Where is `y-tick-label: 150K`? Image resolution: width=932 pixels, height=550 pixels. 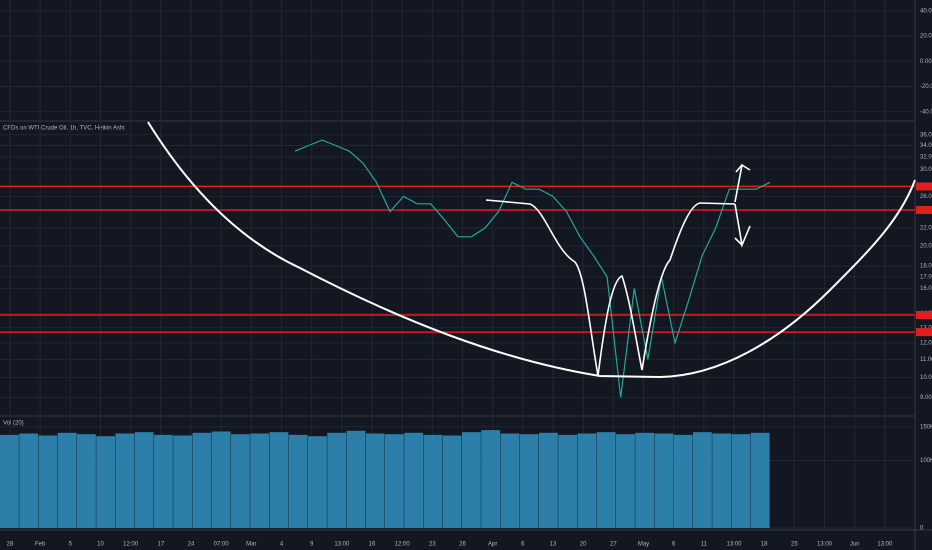 y-tick-label: 150K is located at coordinates (926, 427).